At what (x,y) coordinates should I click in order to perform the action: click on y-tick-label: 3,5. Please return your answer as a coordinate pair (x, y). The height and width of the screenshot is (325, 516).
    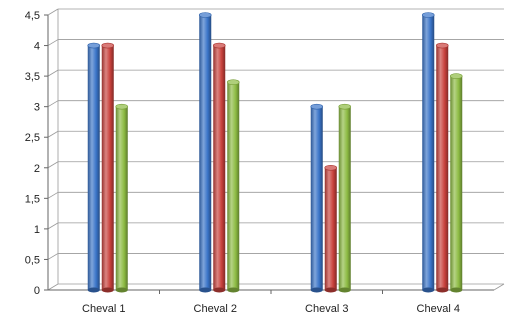
    Looking at the image, I should click on (32, 77).